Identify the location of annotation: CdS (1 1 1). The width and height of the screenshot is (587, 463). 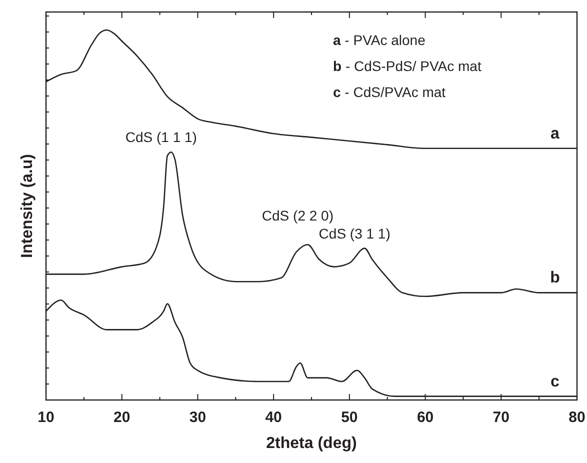
(161, 137).